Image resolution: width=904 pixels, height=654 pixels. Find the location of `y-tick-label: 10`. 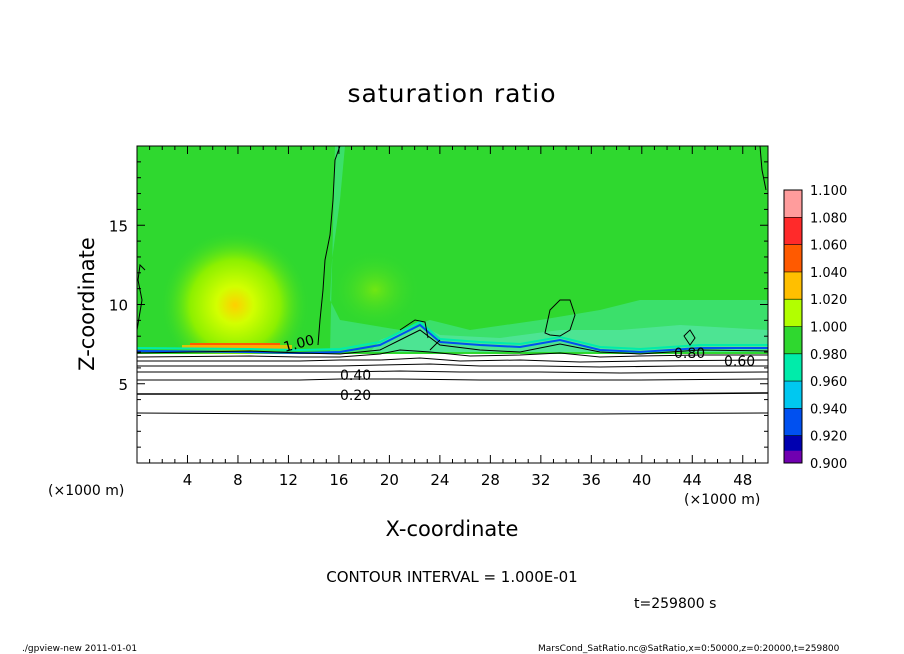

y-tick-label: 10 is located at coordinates (118, 306).